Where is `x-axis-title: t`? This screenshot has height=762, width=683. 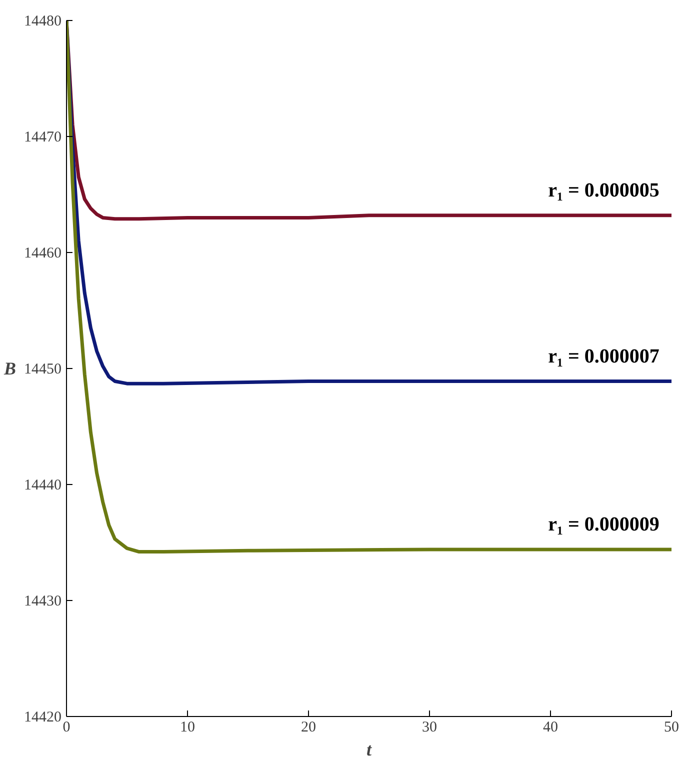 x-axis-title: t is located at coordinates (369, 750).